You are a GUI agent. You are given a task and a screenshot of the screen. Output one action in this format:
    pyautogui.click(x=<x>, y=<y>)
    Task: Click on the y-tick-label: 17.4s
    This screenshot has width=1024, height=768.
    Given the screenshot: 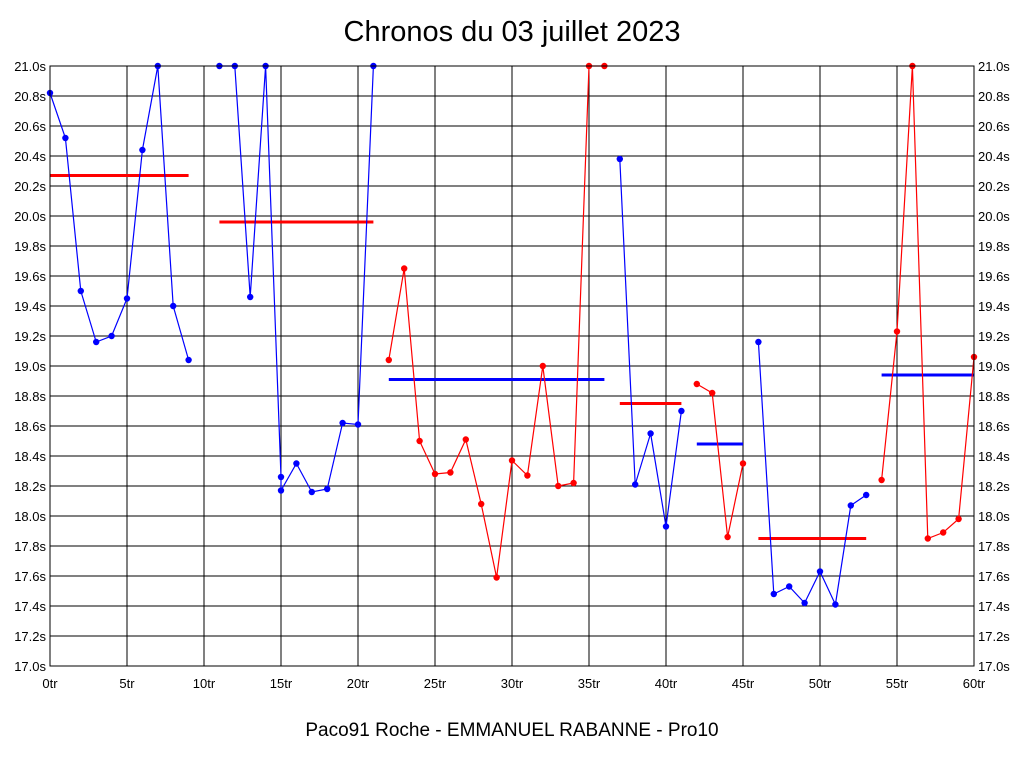 What is the action you would take?
    pyautogui.click(x=30, y=606)
    